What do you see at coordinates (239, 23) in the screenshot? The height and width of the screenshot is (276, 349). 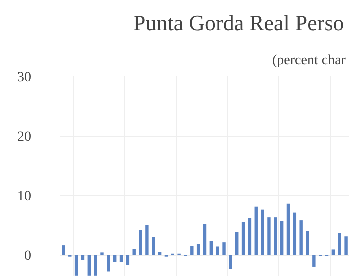 I see `chart-title: Punta Gorda Real Perso` at bounding box center [239, 23].